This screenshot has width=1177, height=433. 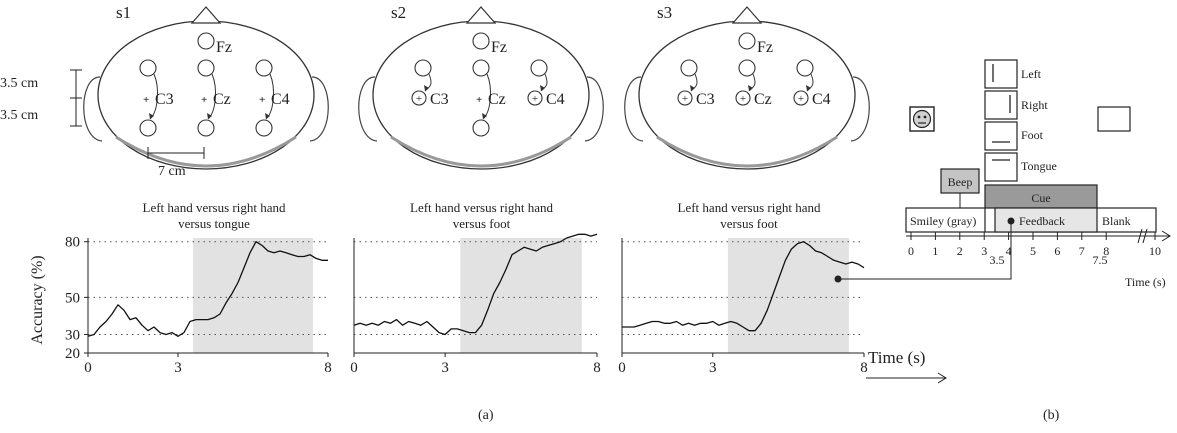 I want to click on cue-bar-label: Cue, so click(x=1040, y=198).